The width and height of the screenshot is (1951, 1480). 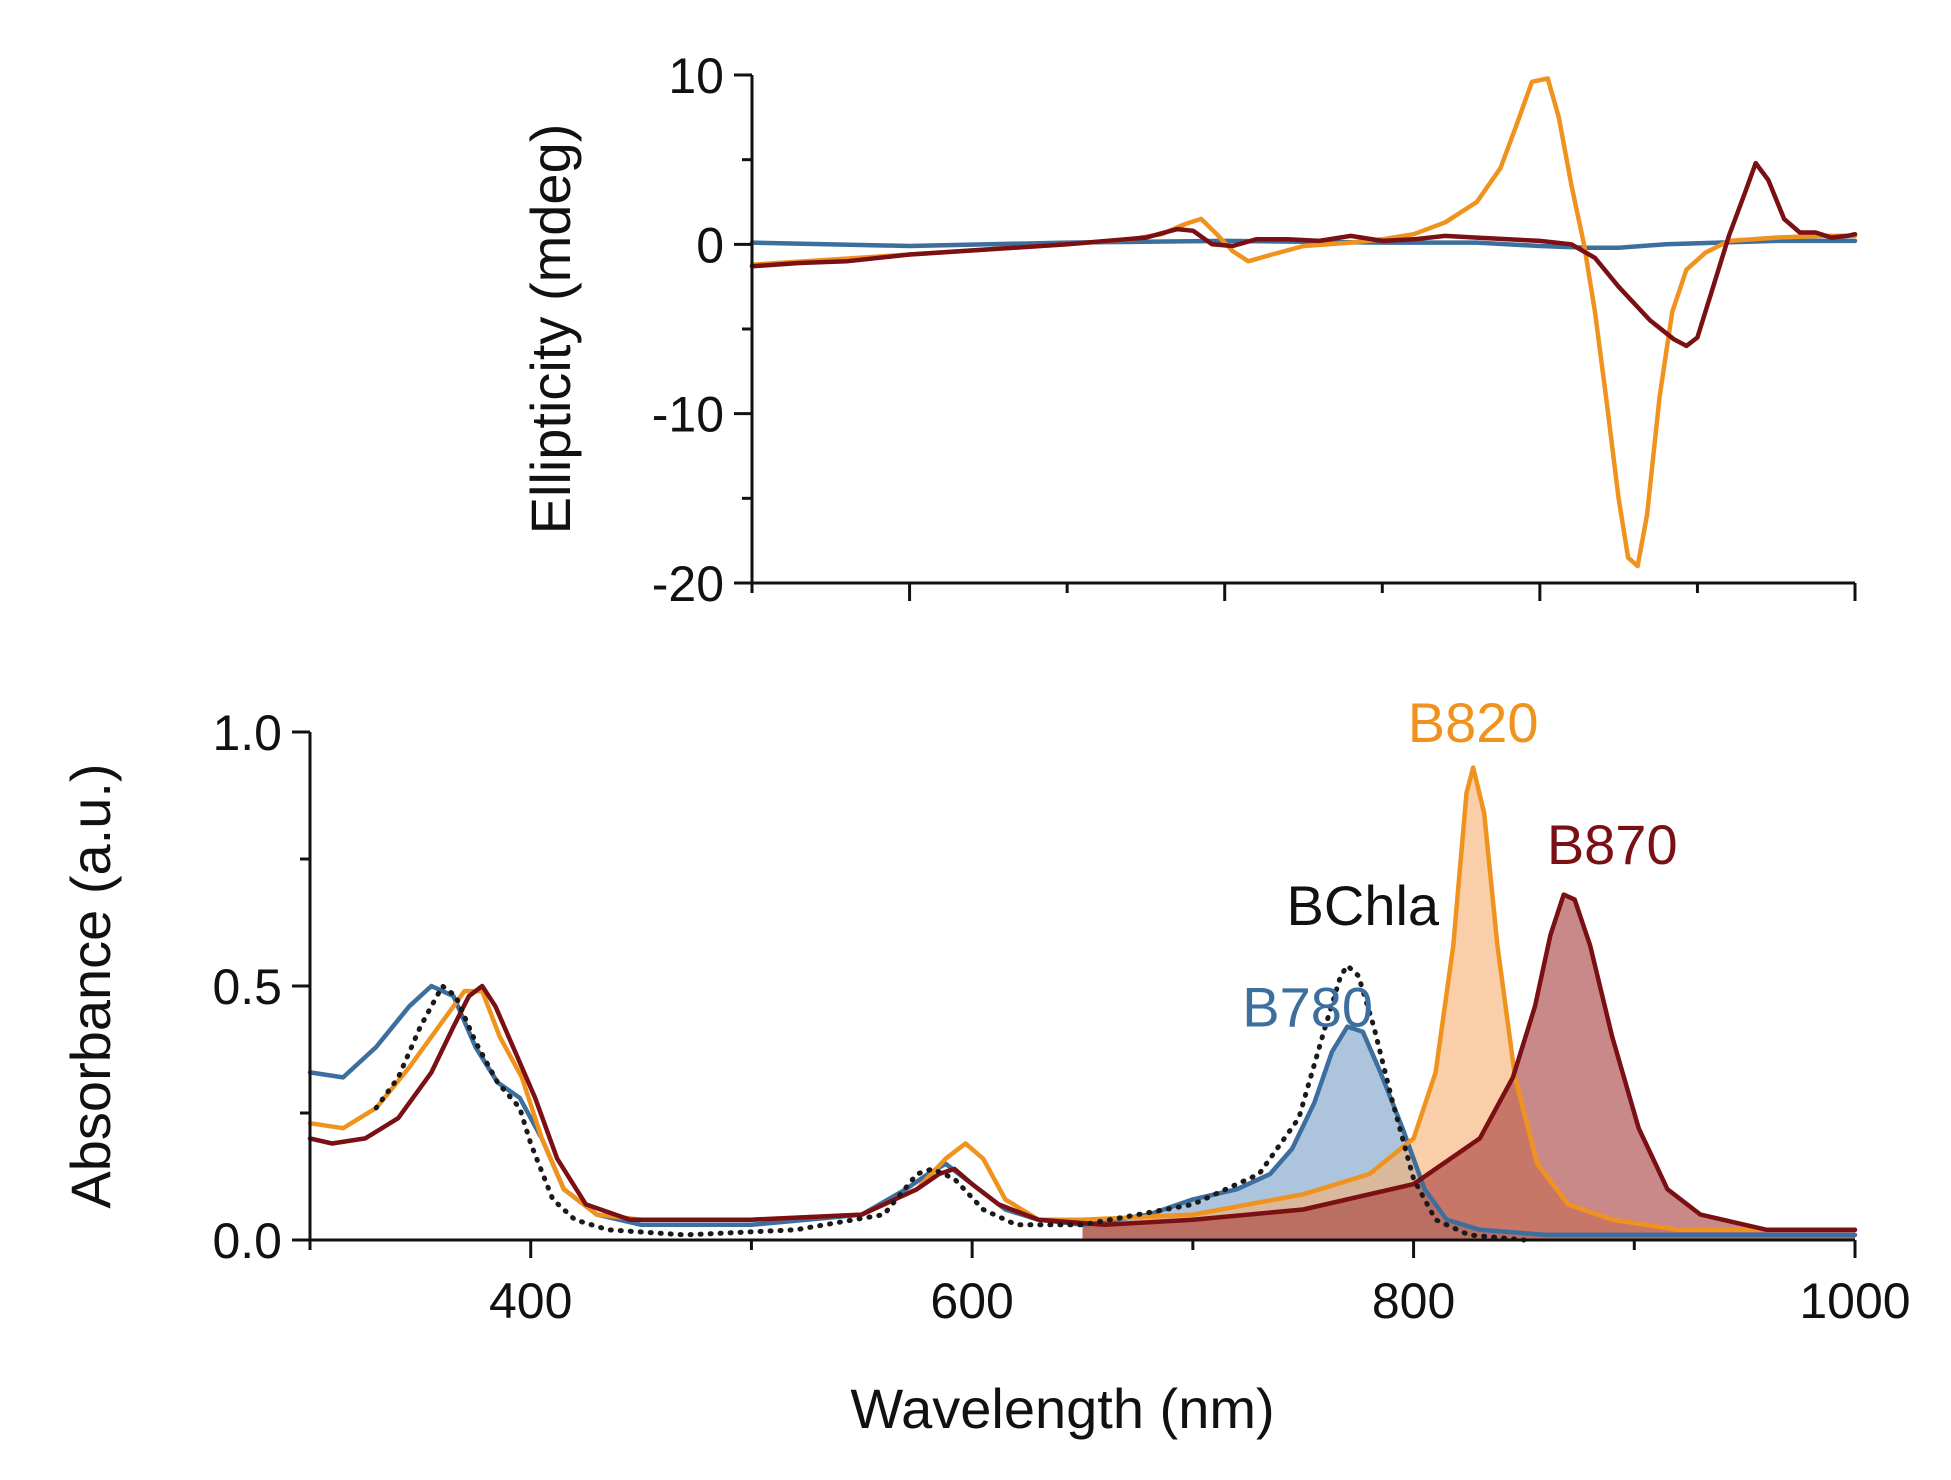 What do you see at coordinates (530, 1301) in the screenshot?
I see `abs-xtick-label: 400` at bounding box center [530, 1301].